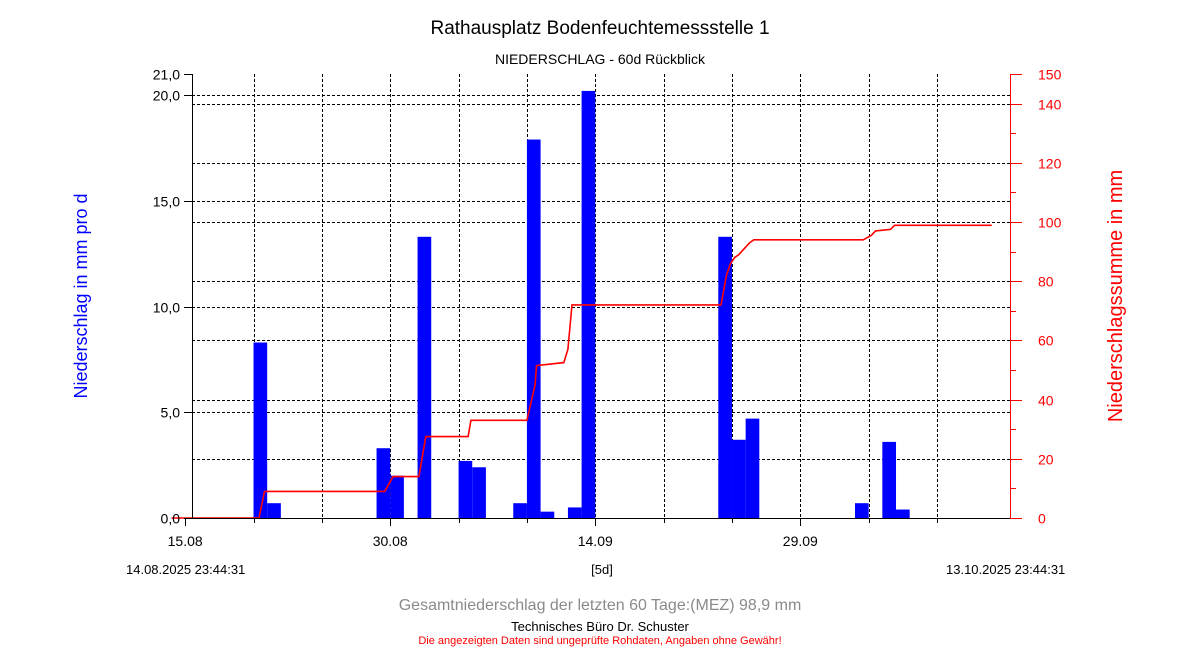 The width and height of the screenshot is (1200, 650). I want to click on x-tick-label: 15.08, so click(185, 541).